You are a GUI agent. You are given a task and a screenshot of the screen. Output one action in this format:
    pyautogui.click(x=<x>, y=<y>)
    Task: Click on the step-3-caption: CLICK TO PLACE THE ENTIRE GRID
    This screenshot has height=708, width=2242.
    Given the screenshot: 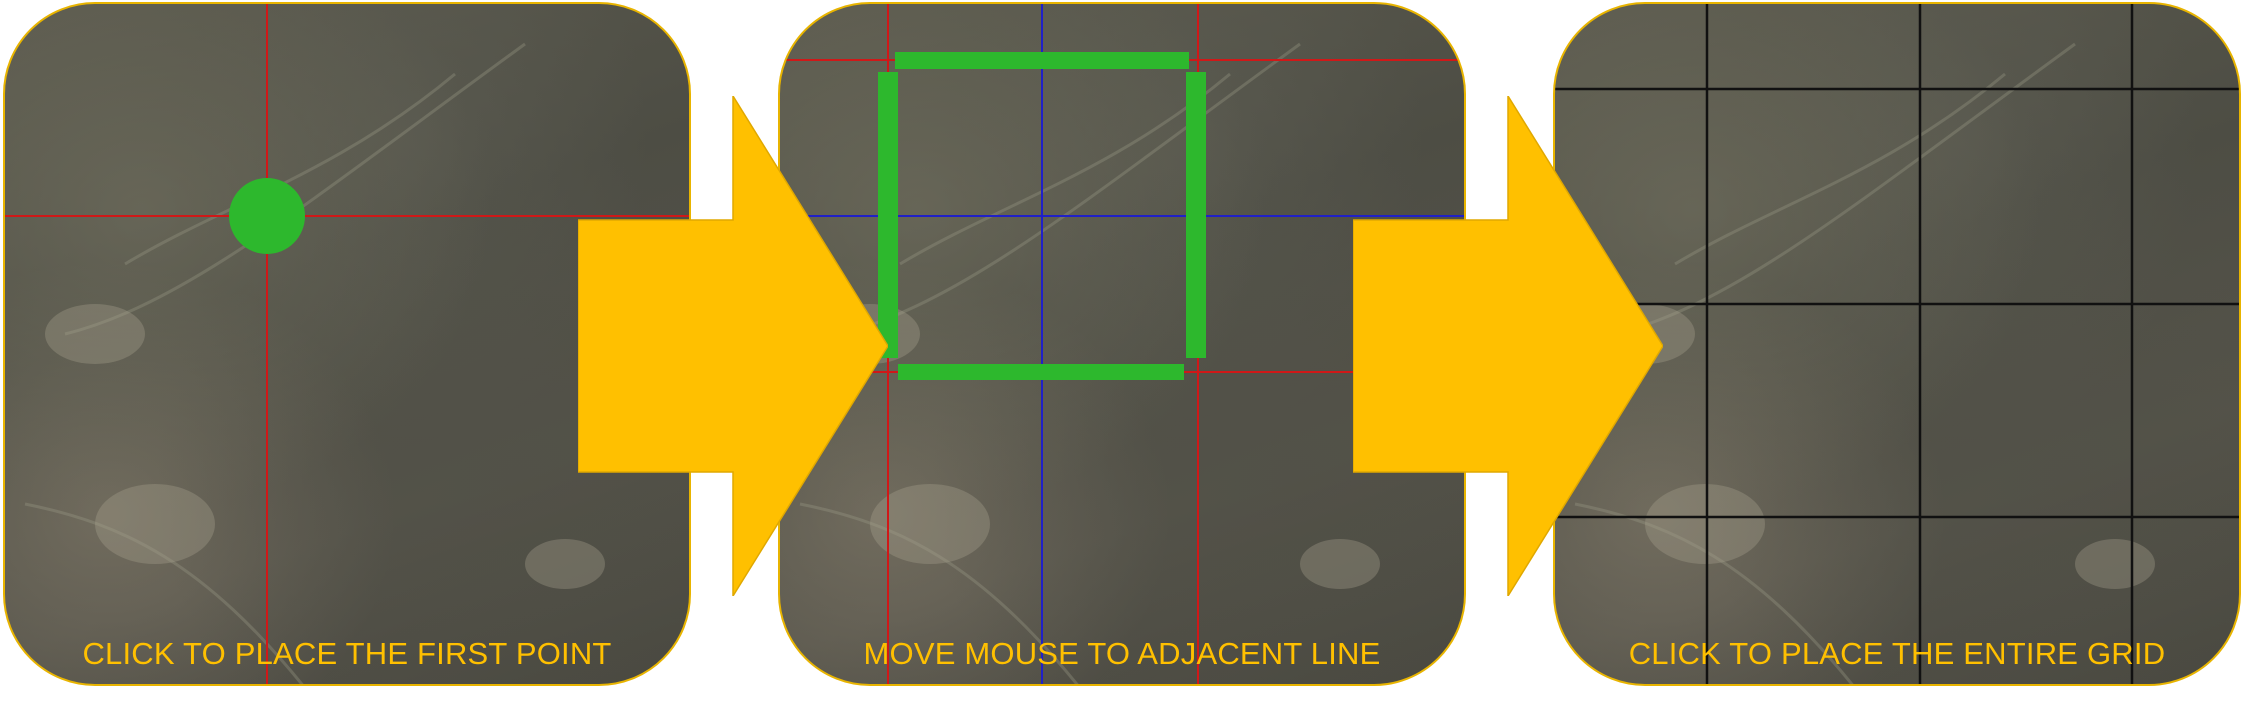 What is the action you would take?
    pyautogui.click(x=1897, y=653)
    